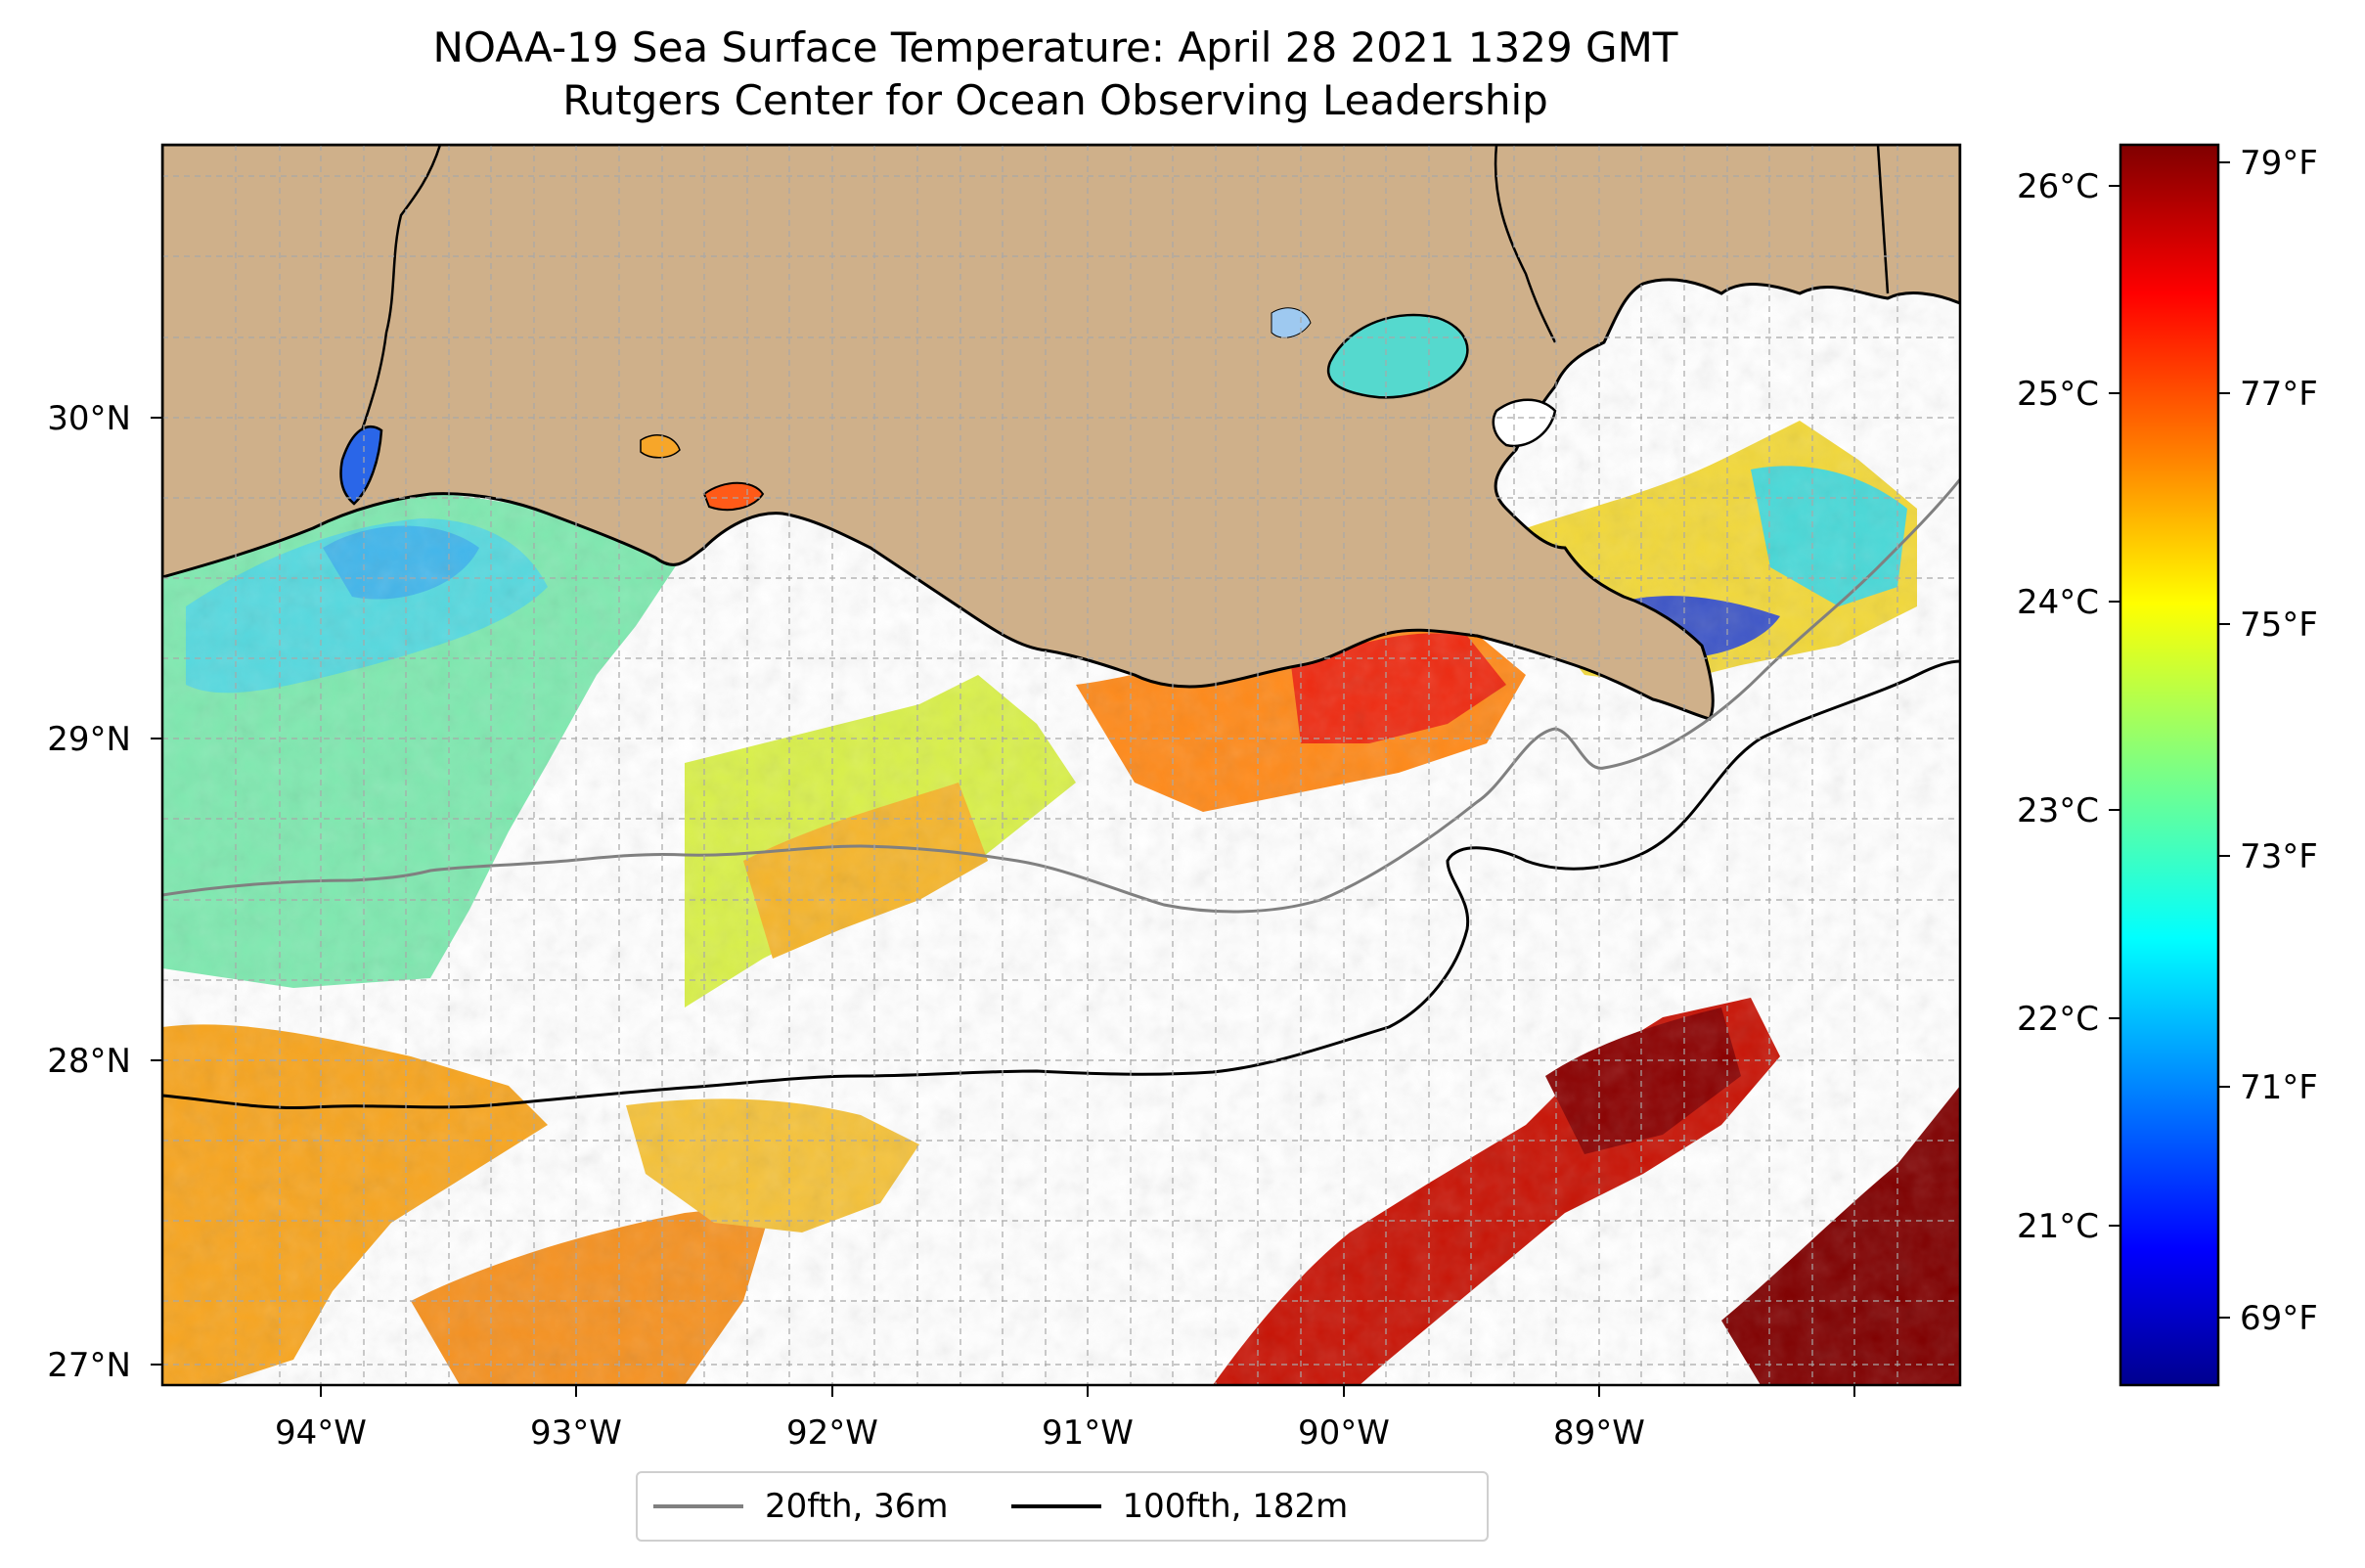 This screenshot has width=2365, height=1568. I want to click on colorbar-fahrenheit-labels: 79°F 77°F 75°F 73°F 71°F 69°F, so click(2279, 741).